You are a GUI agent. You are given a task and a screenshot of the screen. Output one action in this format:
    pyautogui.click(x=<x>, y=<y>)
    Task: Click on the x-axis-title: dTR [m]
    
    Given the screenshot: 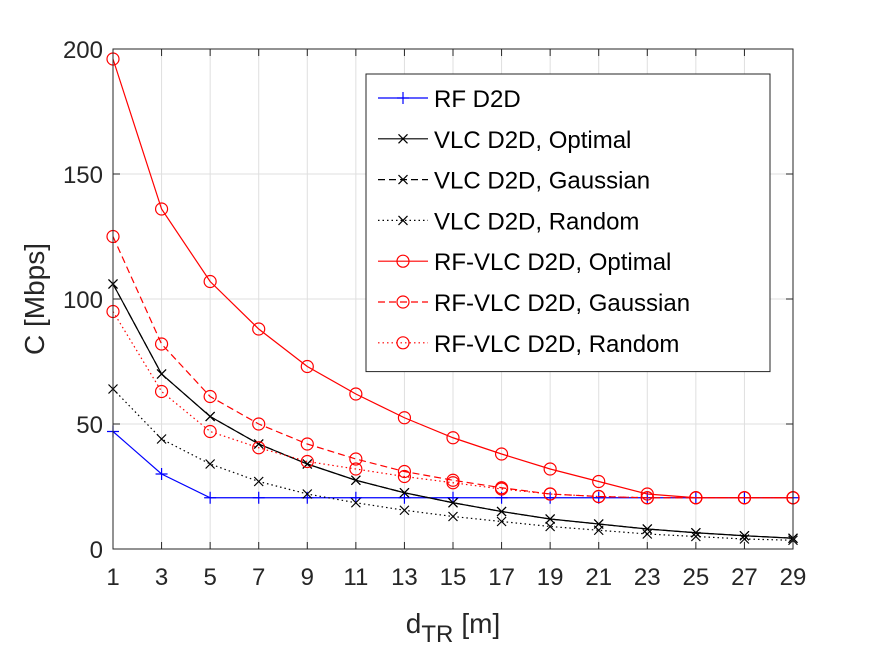 What is the action you would take?
    pyautogui.click(x=453, y=628)
    